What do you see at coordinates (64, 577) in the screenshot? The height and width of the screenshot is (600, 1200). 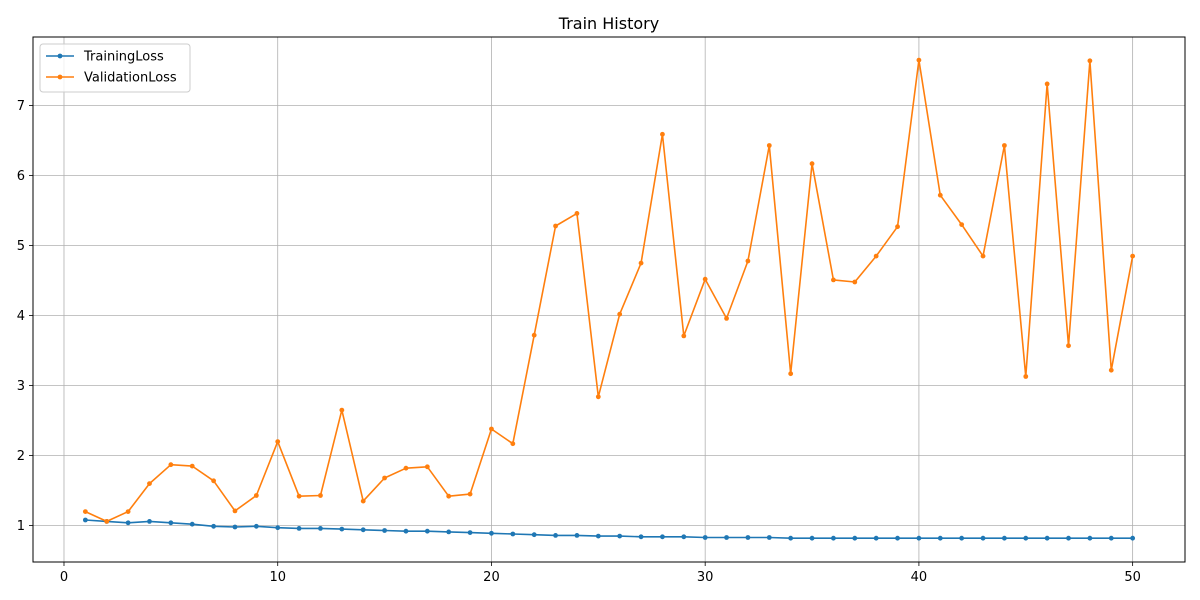 I see `x-tick-label: 0` at bounding box center [64, 577].